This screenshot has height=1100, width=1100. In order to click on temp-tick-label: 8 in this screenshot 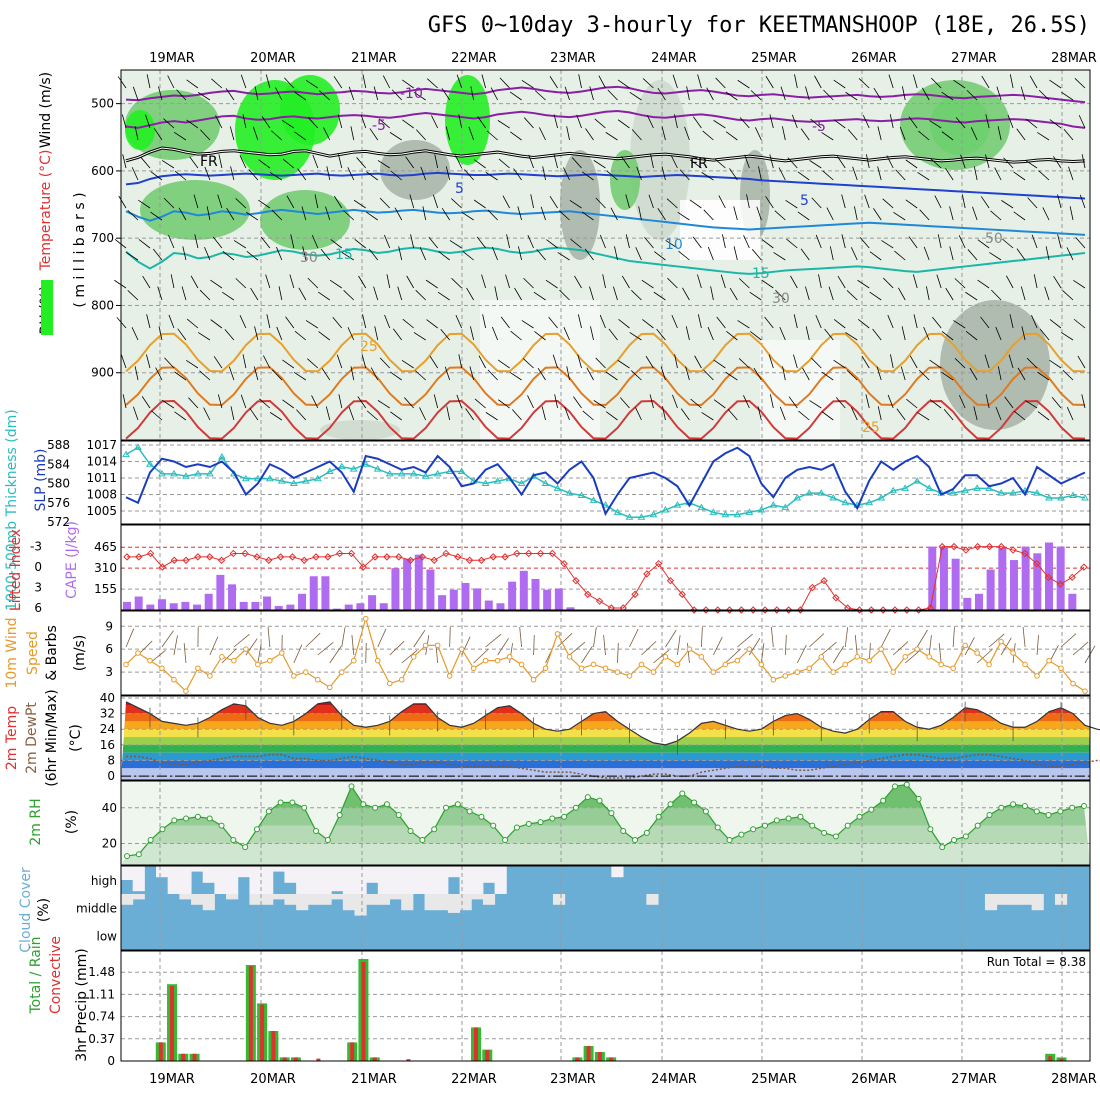, I will do `click(111, 760)`.